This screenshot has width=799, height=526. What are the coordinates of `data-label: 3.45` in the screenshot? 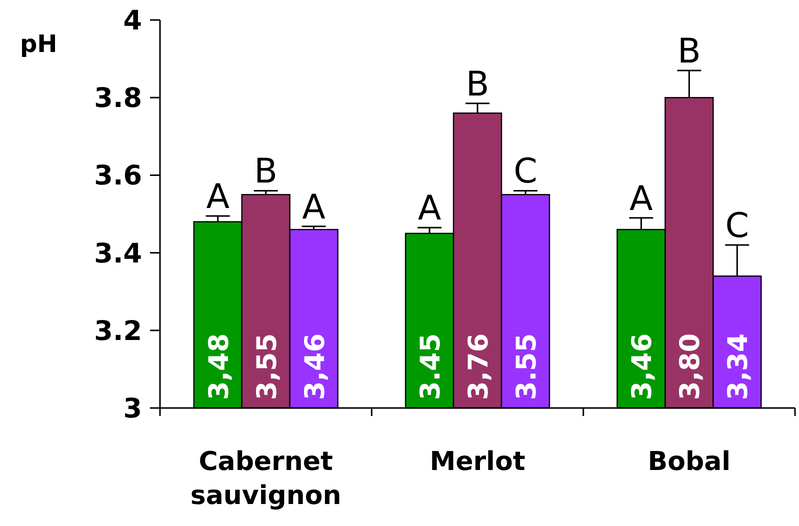 It's located at (431, 366).